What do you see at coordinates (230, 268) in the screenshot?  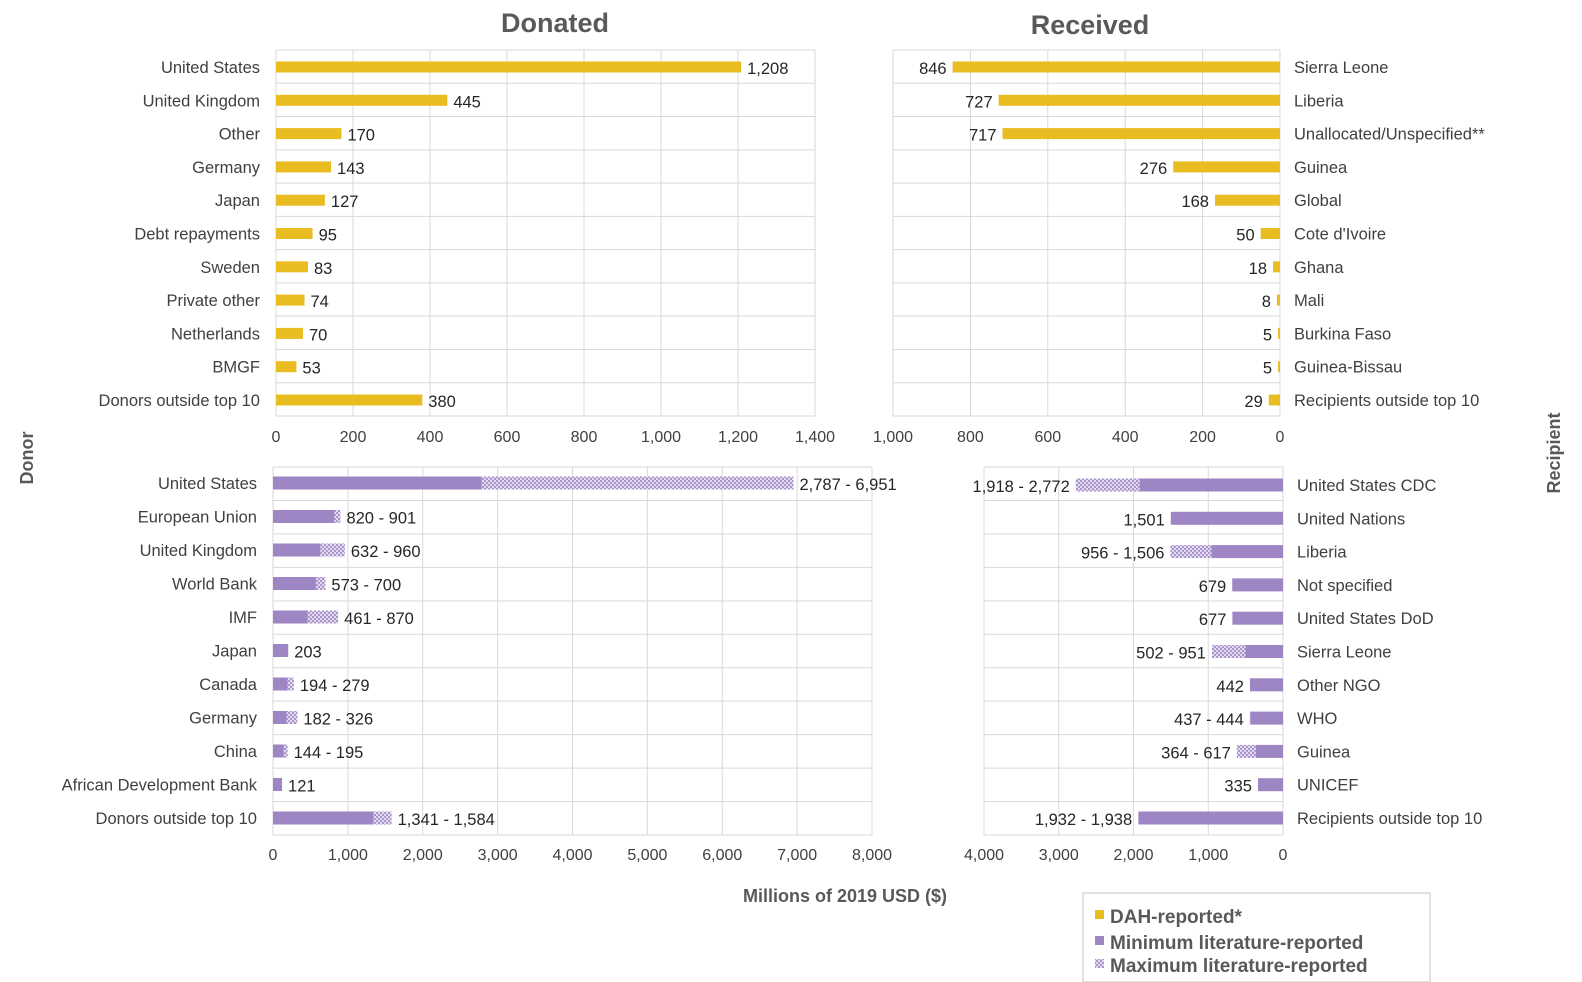 I see `category-label: Sweden` at bounding box center [230, 268].